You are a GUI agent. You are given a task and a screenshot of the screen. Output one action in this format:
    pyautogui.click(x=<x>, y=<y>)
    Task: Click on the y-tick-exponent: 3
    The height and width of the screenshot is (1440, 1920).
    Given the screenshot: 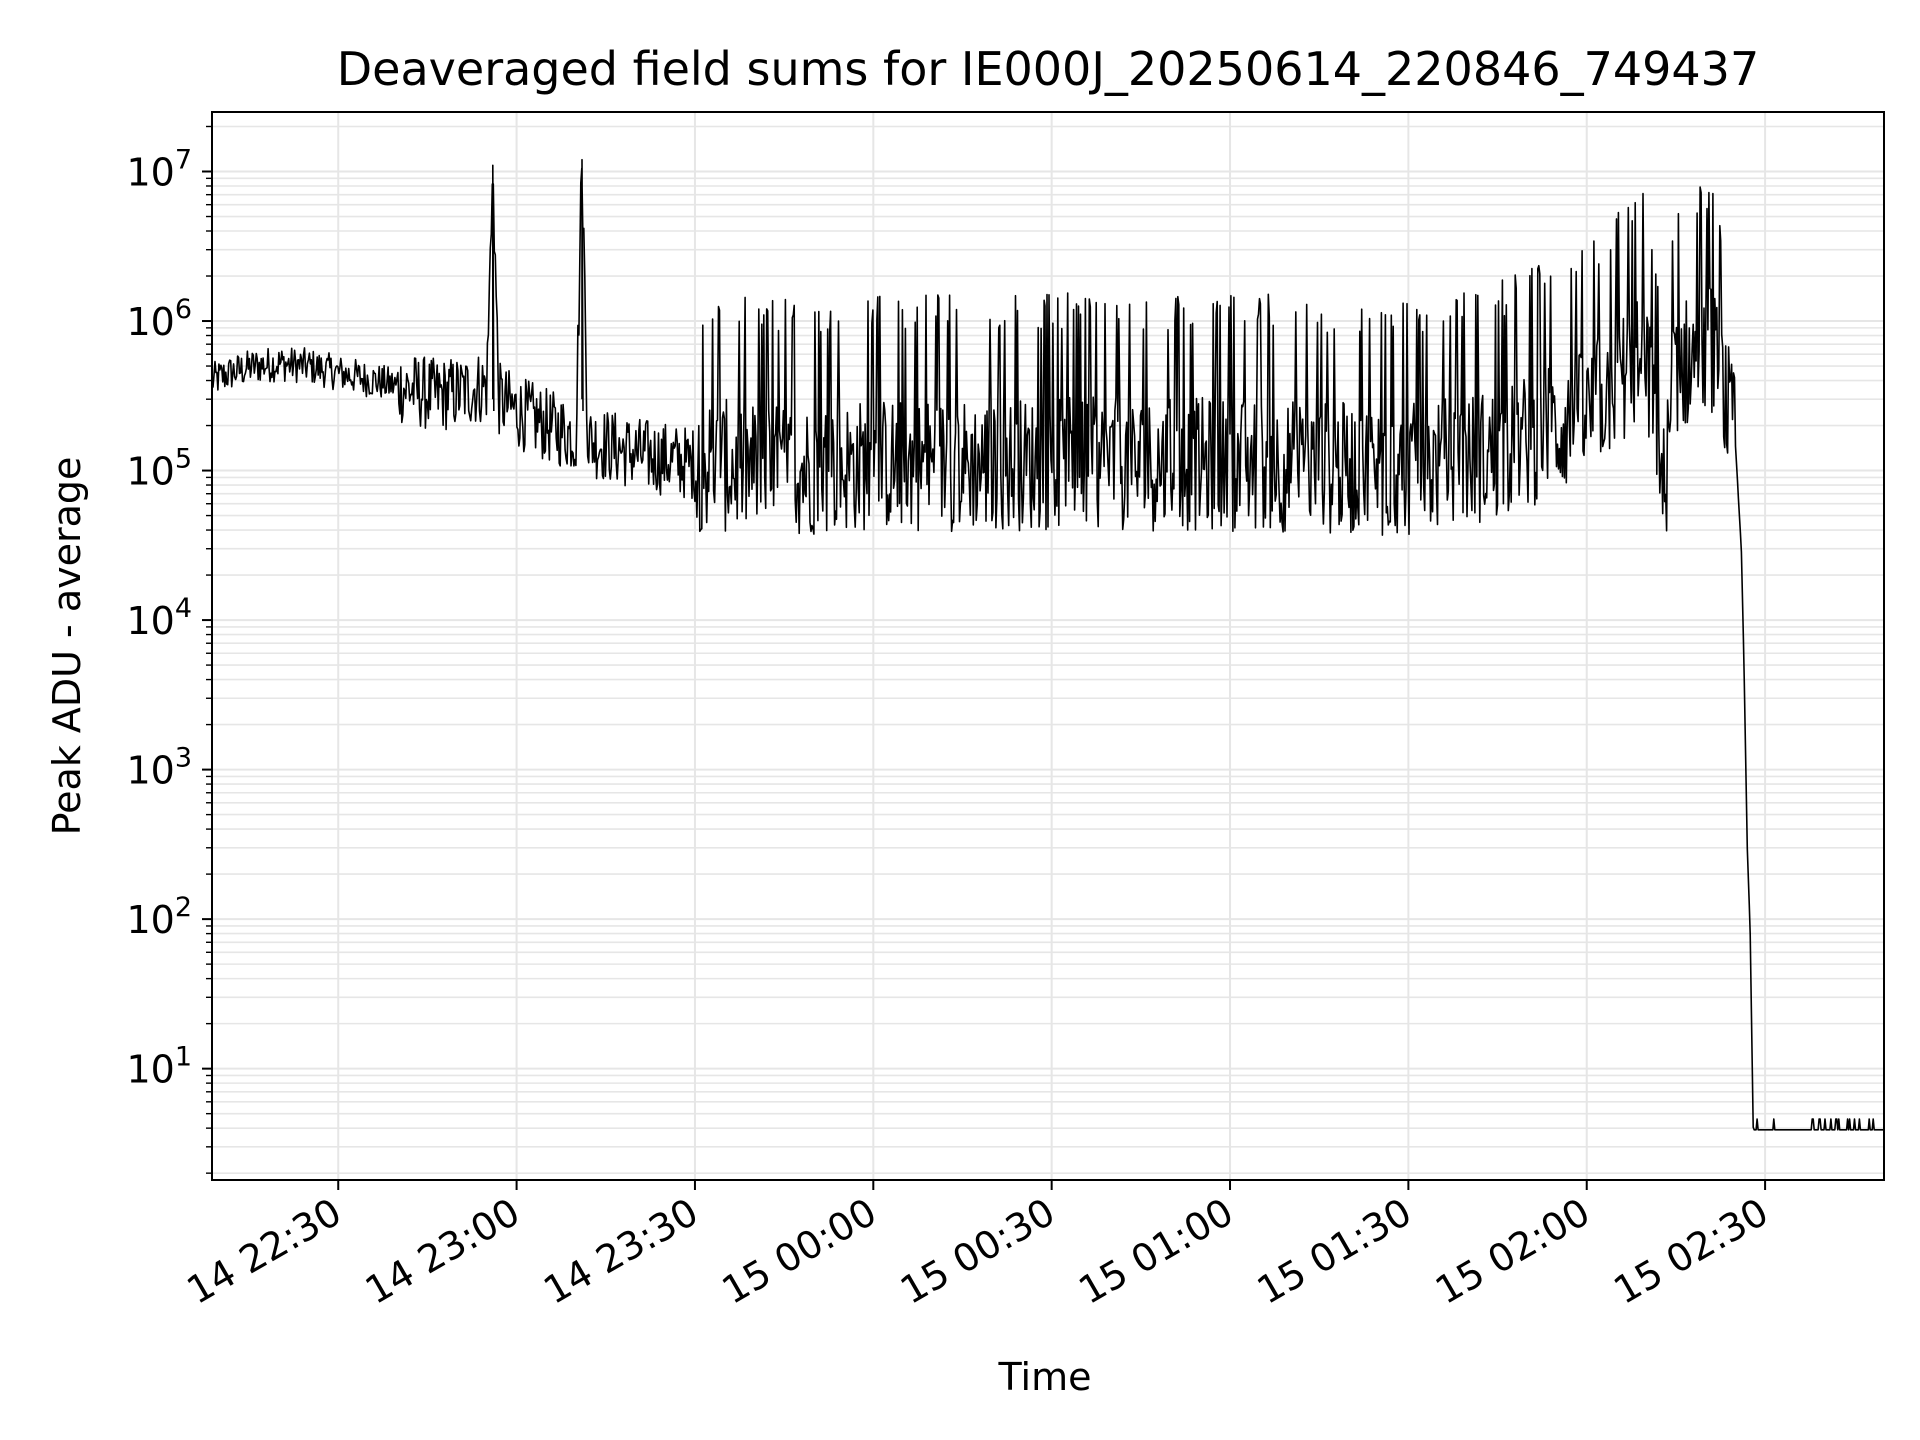 What is the action you would take?
    pyautogui.click(x=183, y=758)
    